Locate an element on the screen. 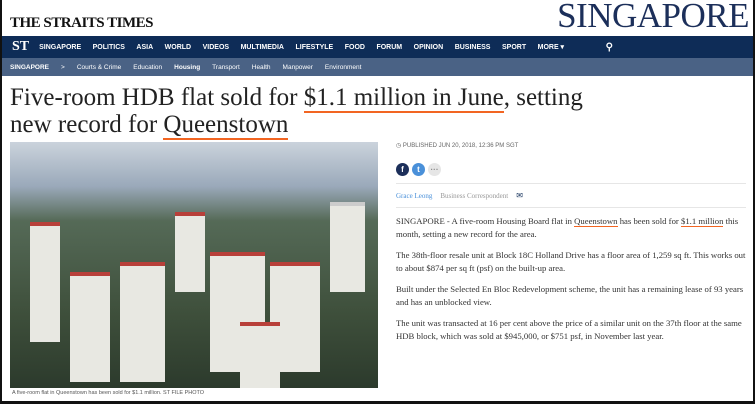  subnav-health: Health is located at coordinates (261, 67).